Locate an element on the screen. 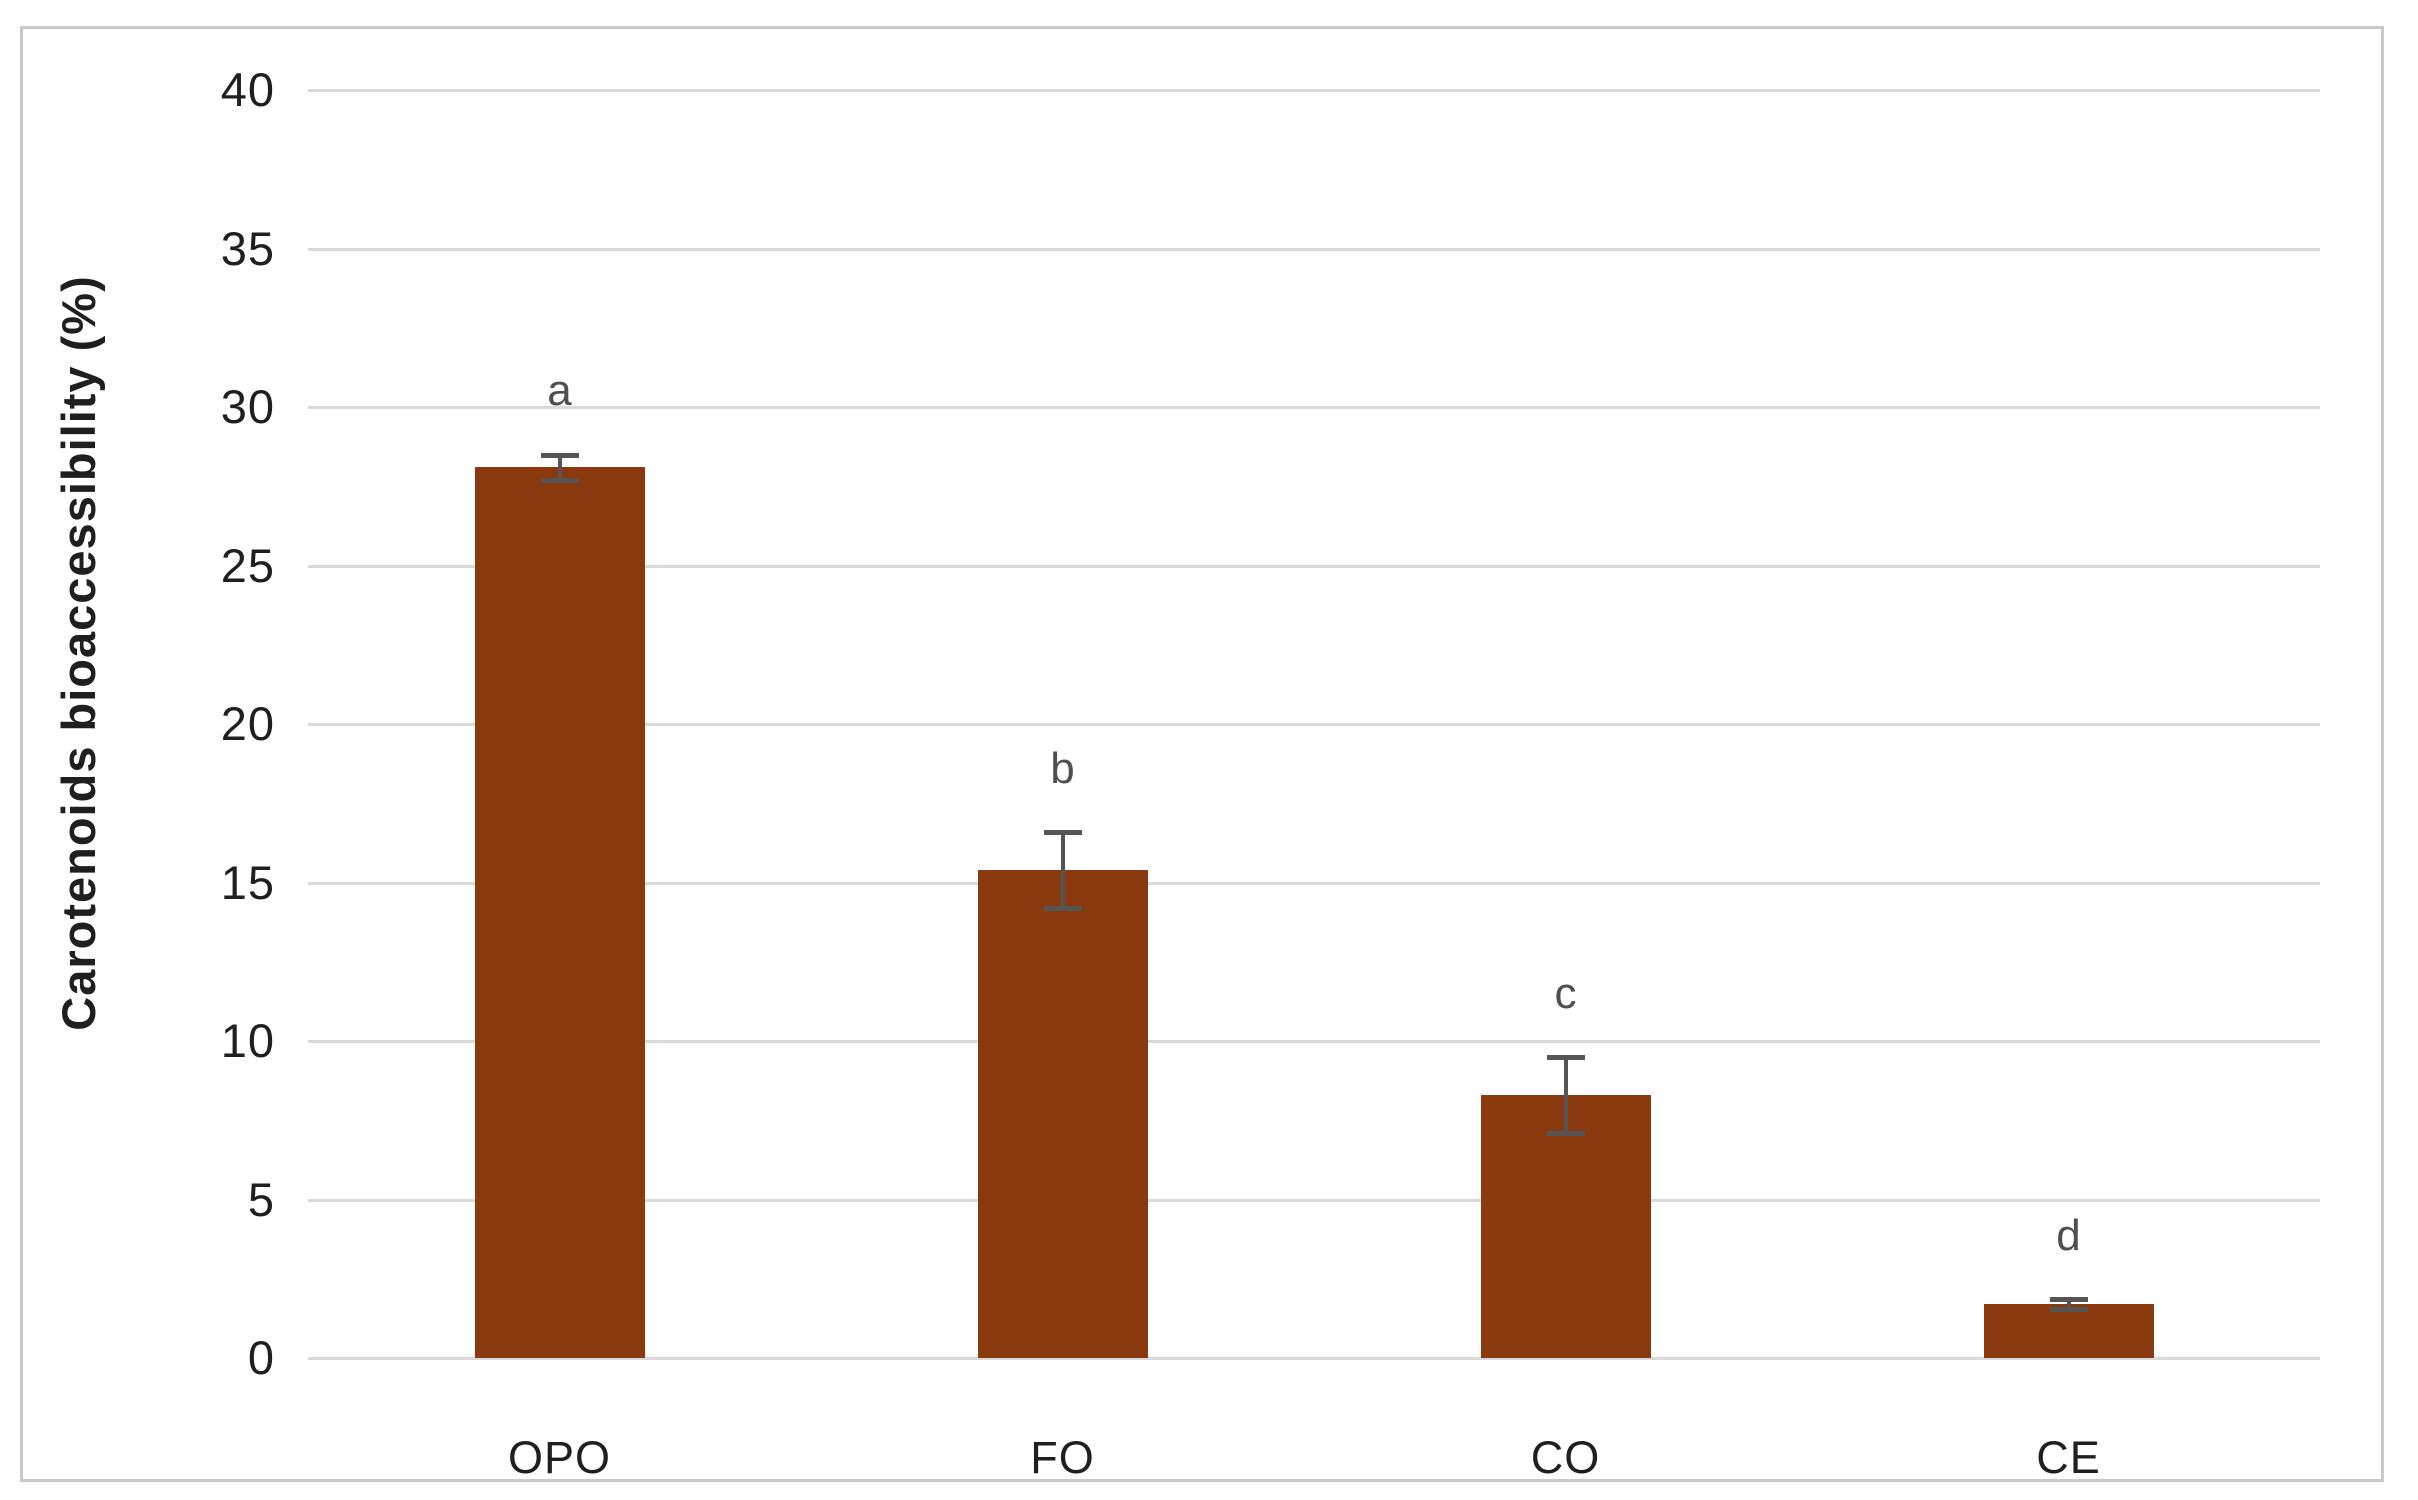 Image resolution: width=2418 pixels, height=1500 pixels. error-bar-cap-bottom-opo is located at coordinates (559, 480).